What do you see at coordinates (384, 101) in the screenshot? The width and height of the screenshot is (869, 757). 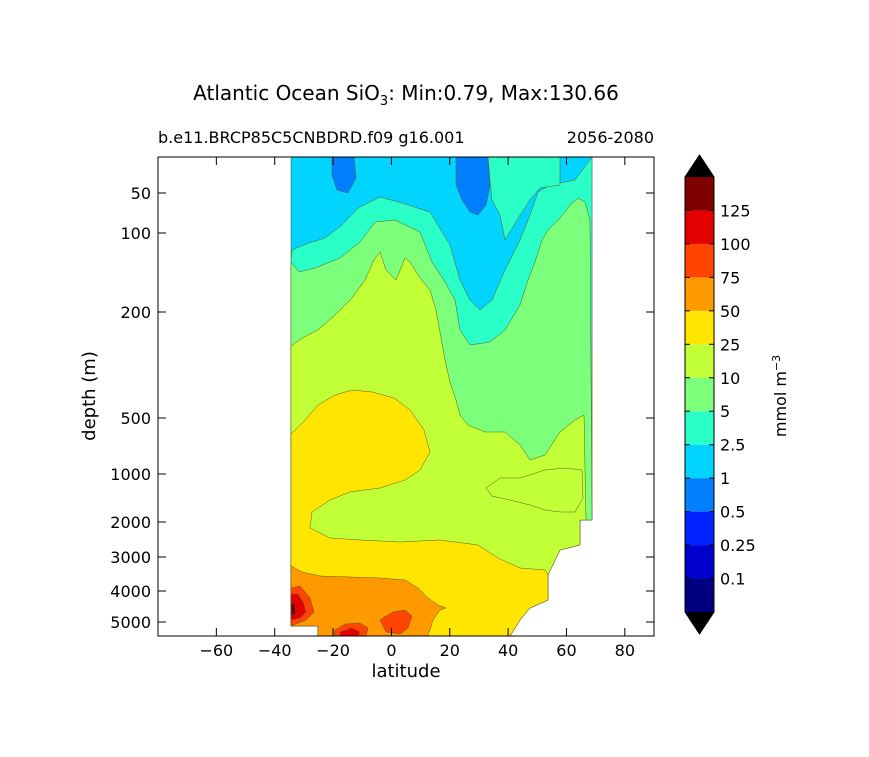 I see `chart-title-subscript: 3` at bounding box center [384, 101].